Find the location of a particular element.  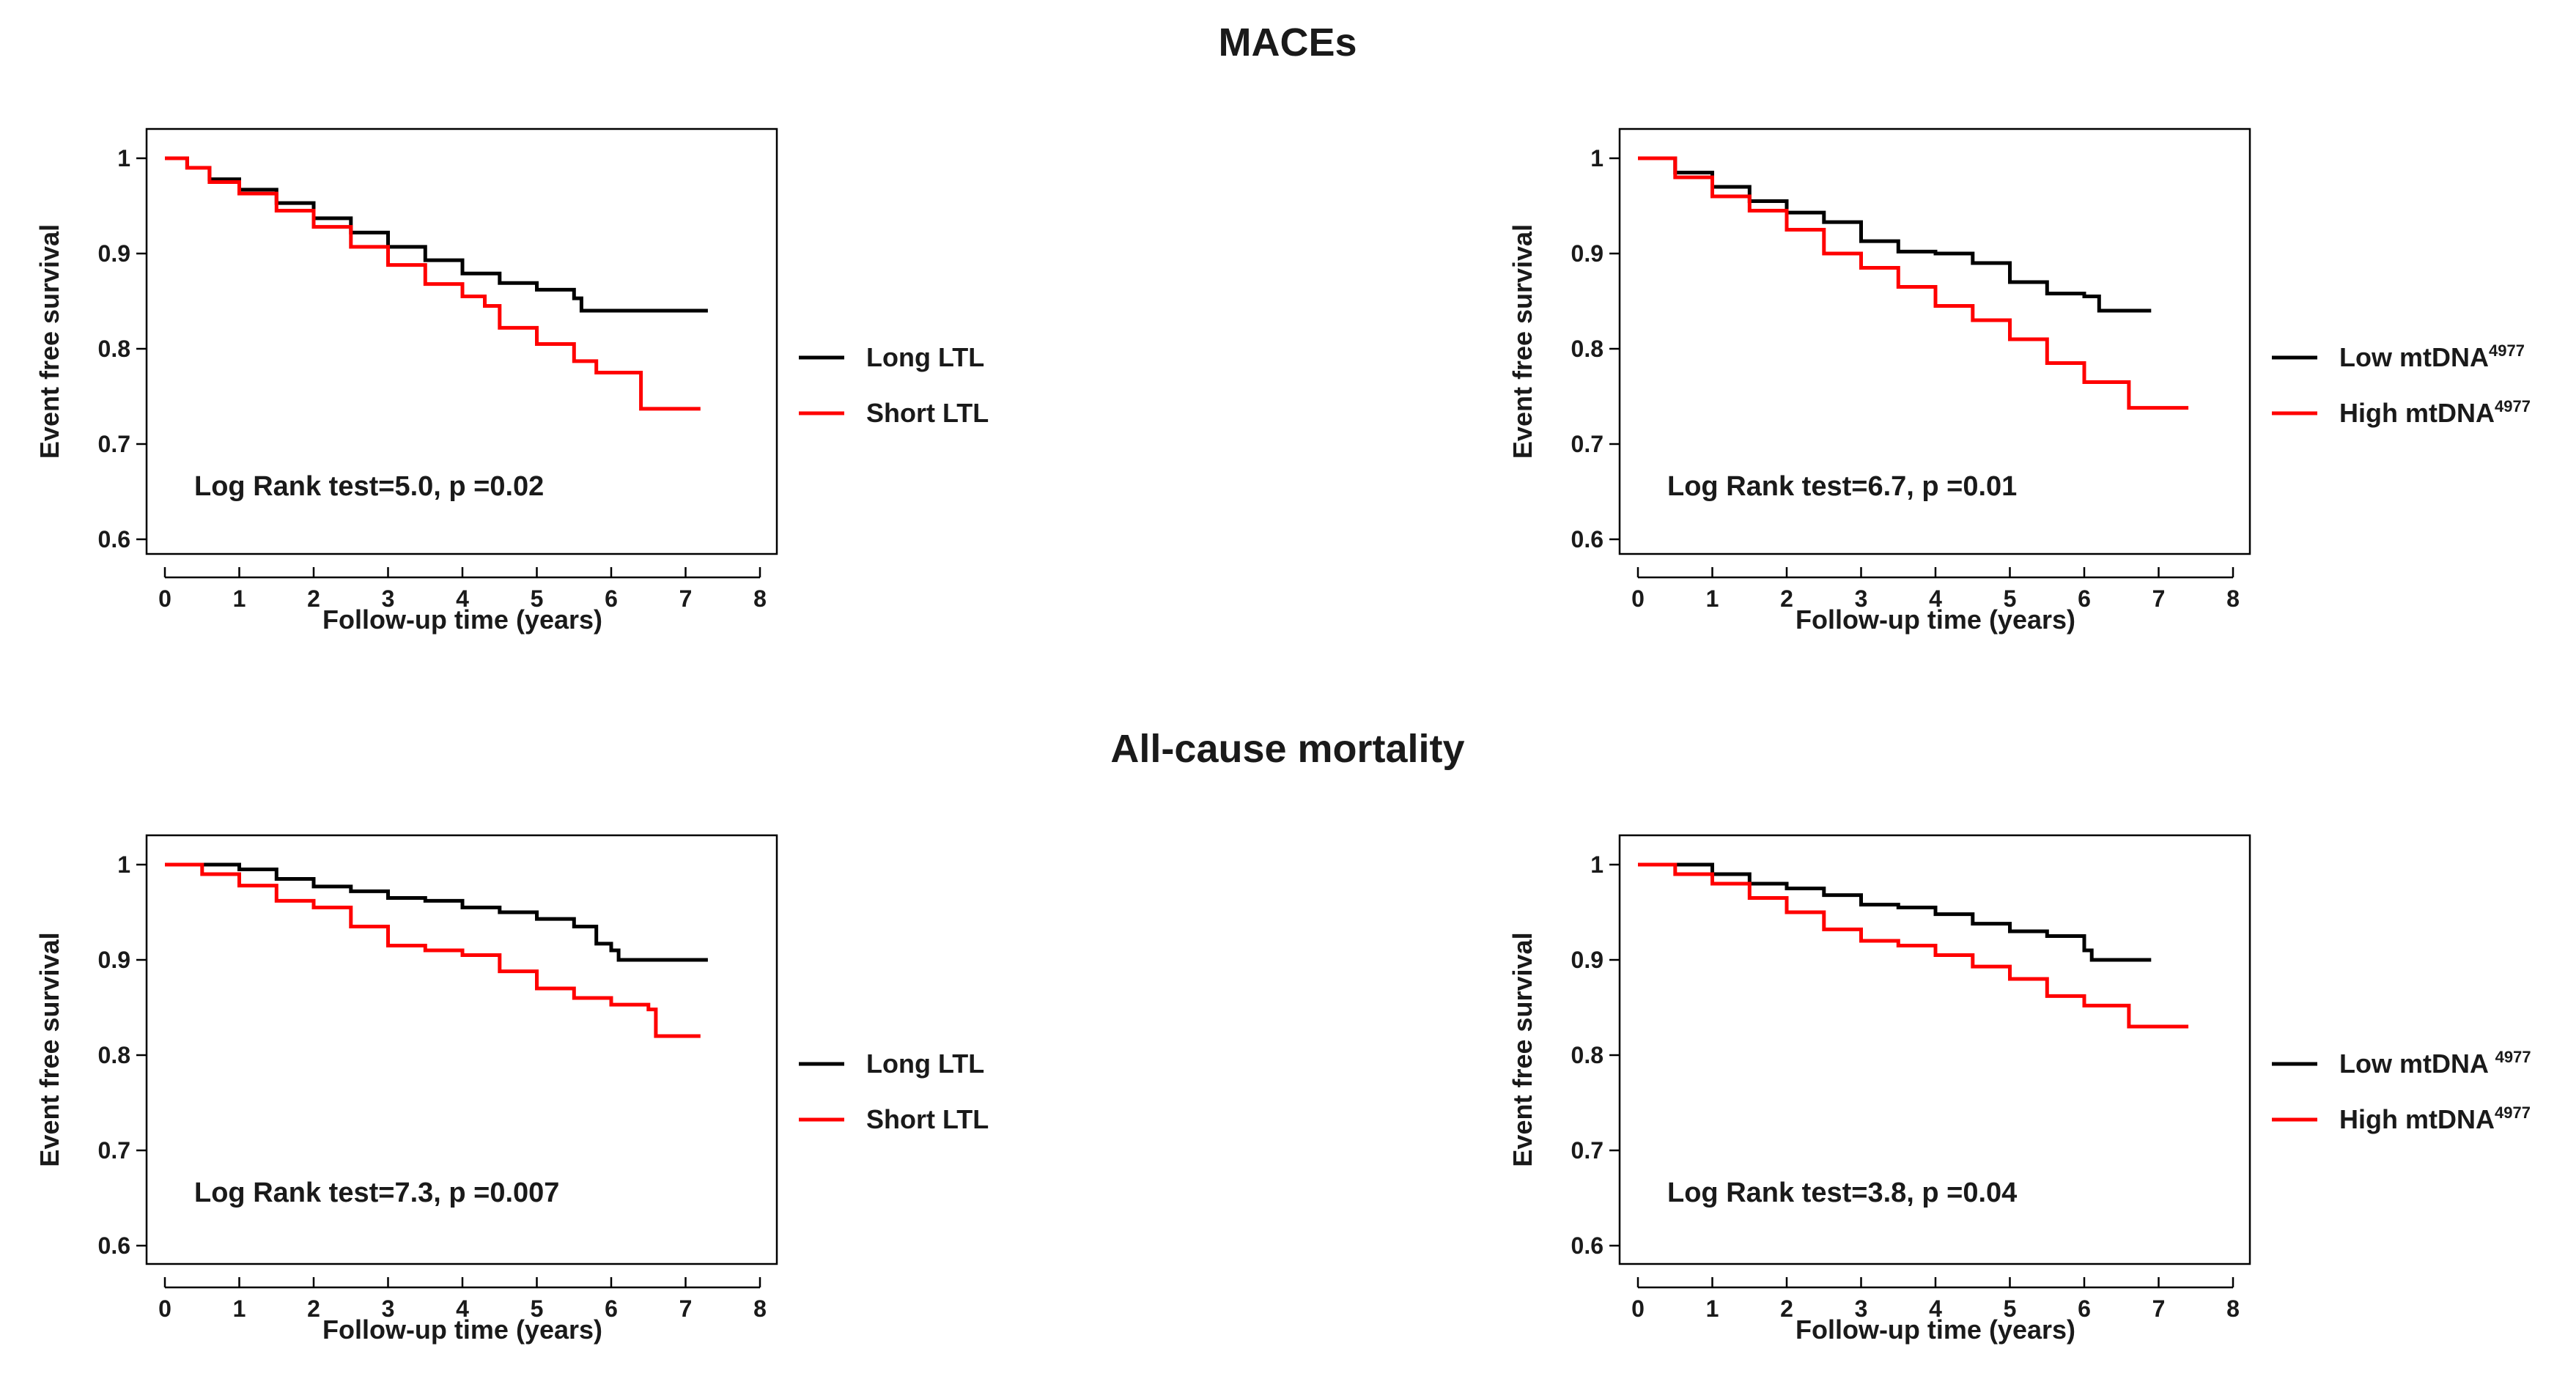

legend-label-black: Low mtDNA 4977 is located at coordinates (2435, 1063).